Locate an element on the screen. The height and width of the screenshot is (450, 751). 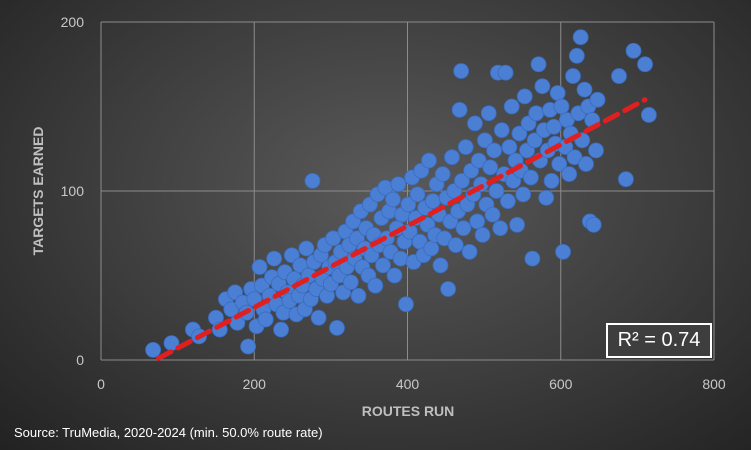
x-tick-label: 0 is located at coordinates (101, 384).